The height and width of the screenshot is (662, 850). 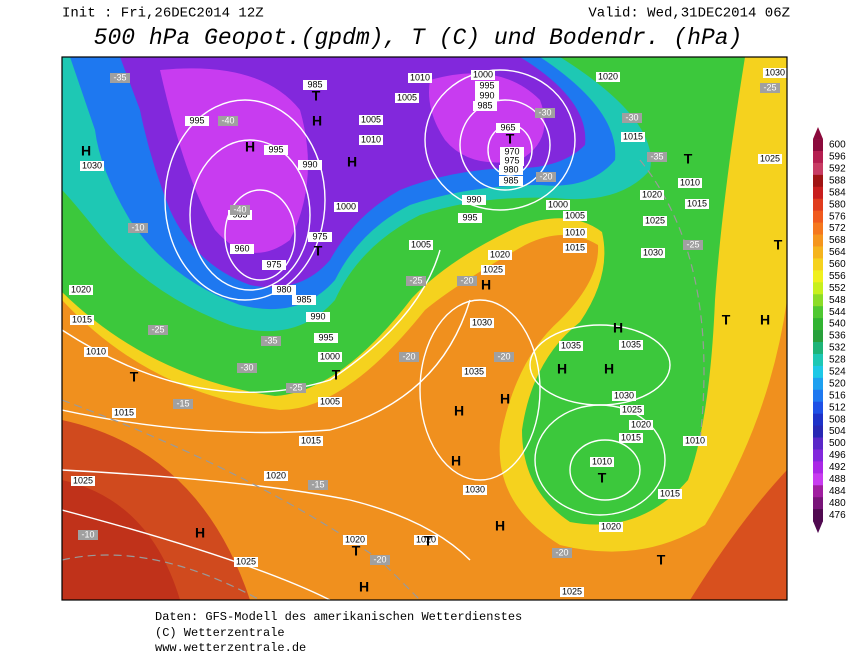 I want to click on colorbar-label: 516, so click(x=837, y=395).